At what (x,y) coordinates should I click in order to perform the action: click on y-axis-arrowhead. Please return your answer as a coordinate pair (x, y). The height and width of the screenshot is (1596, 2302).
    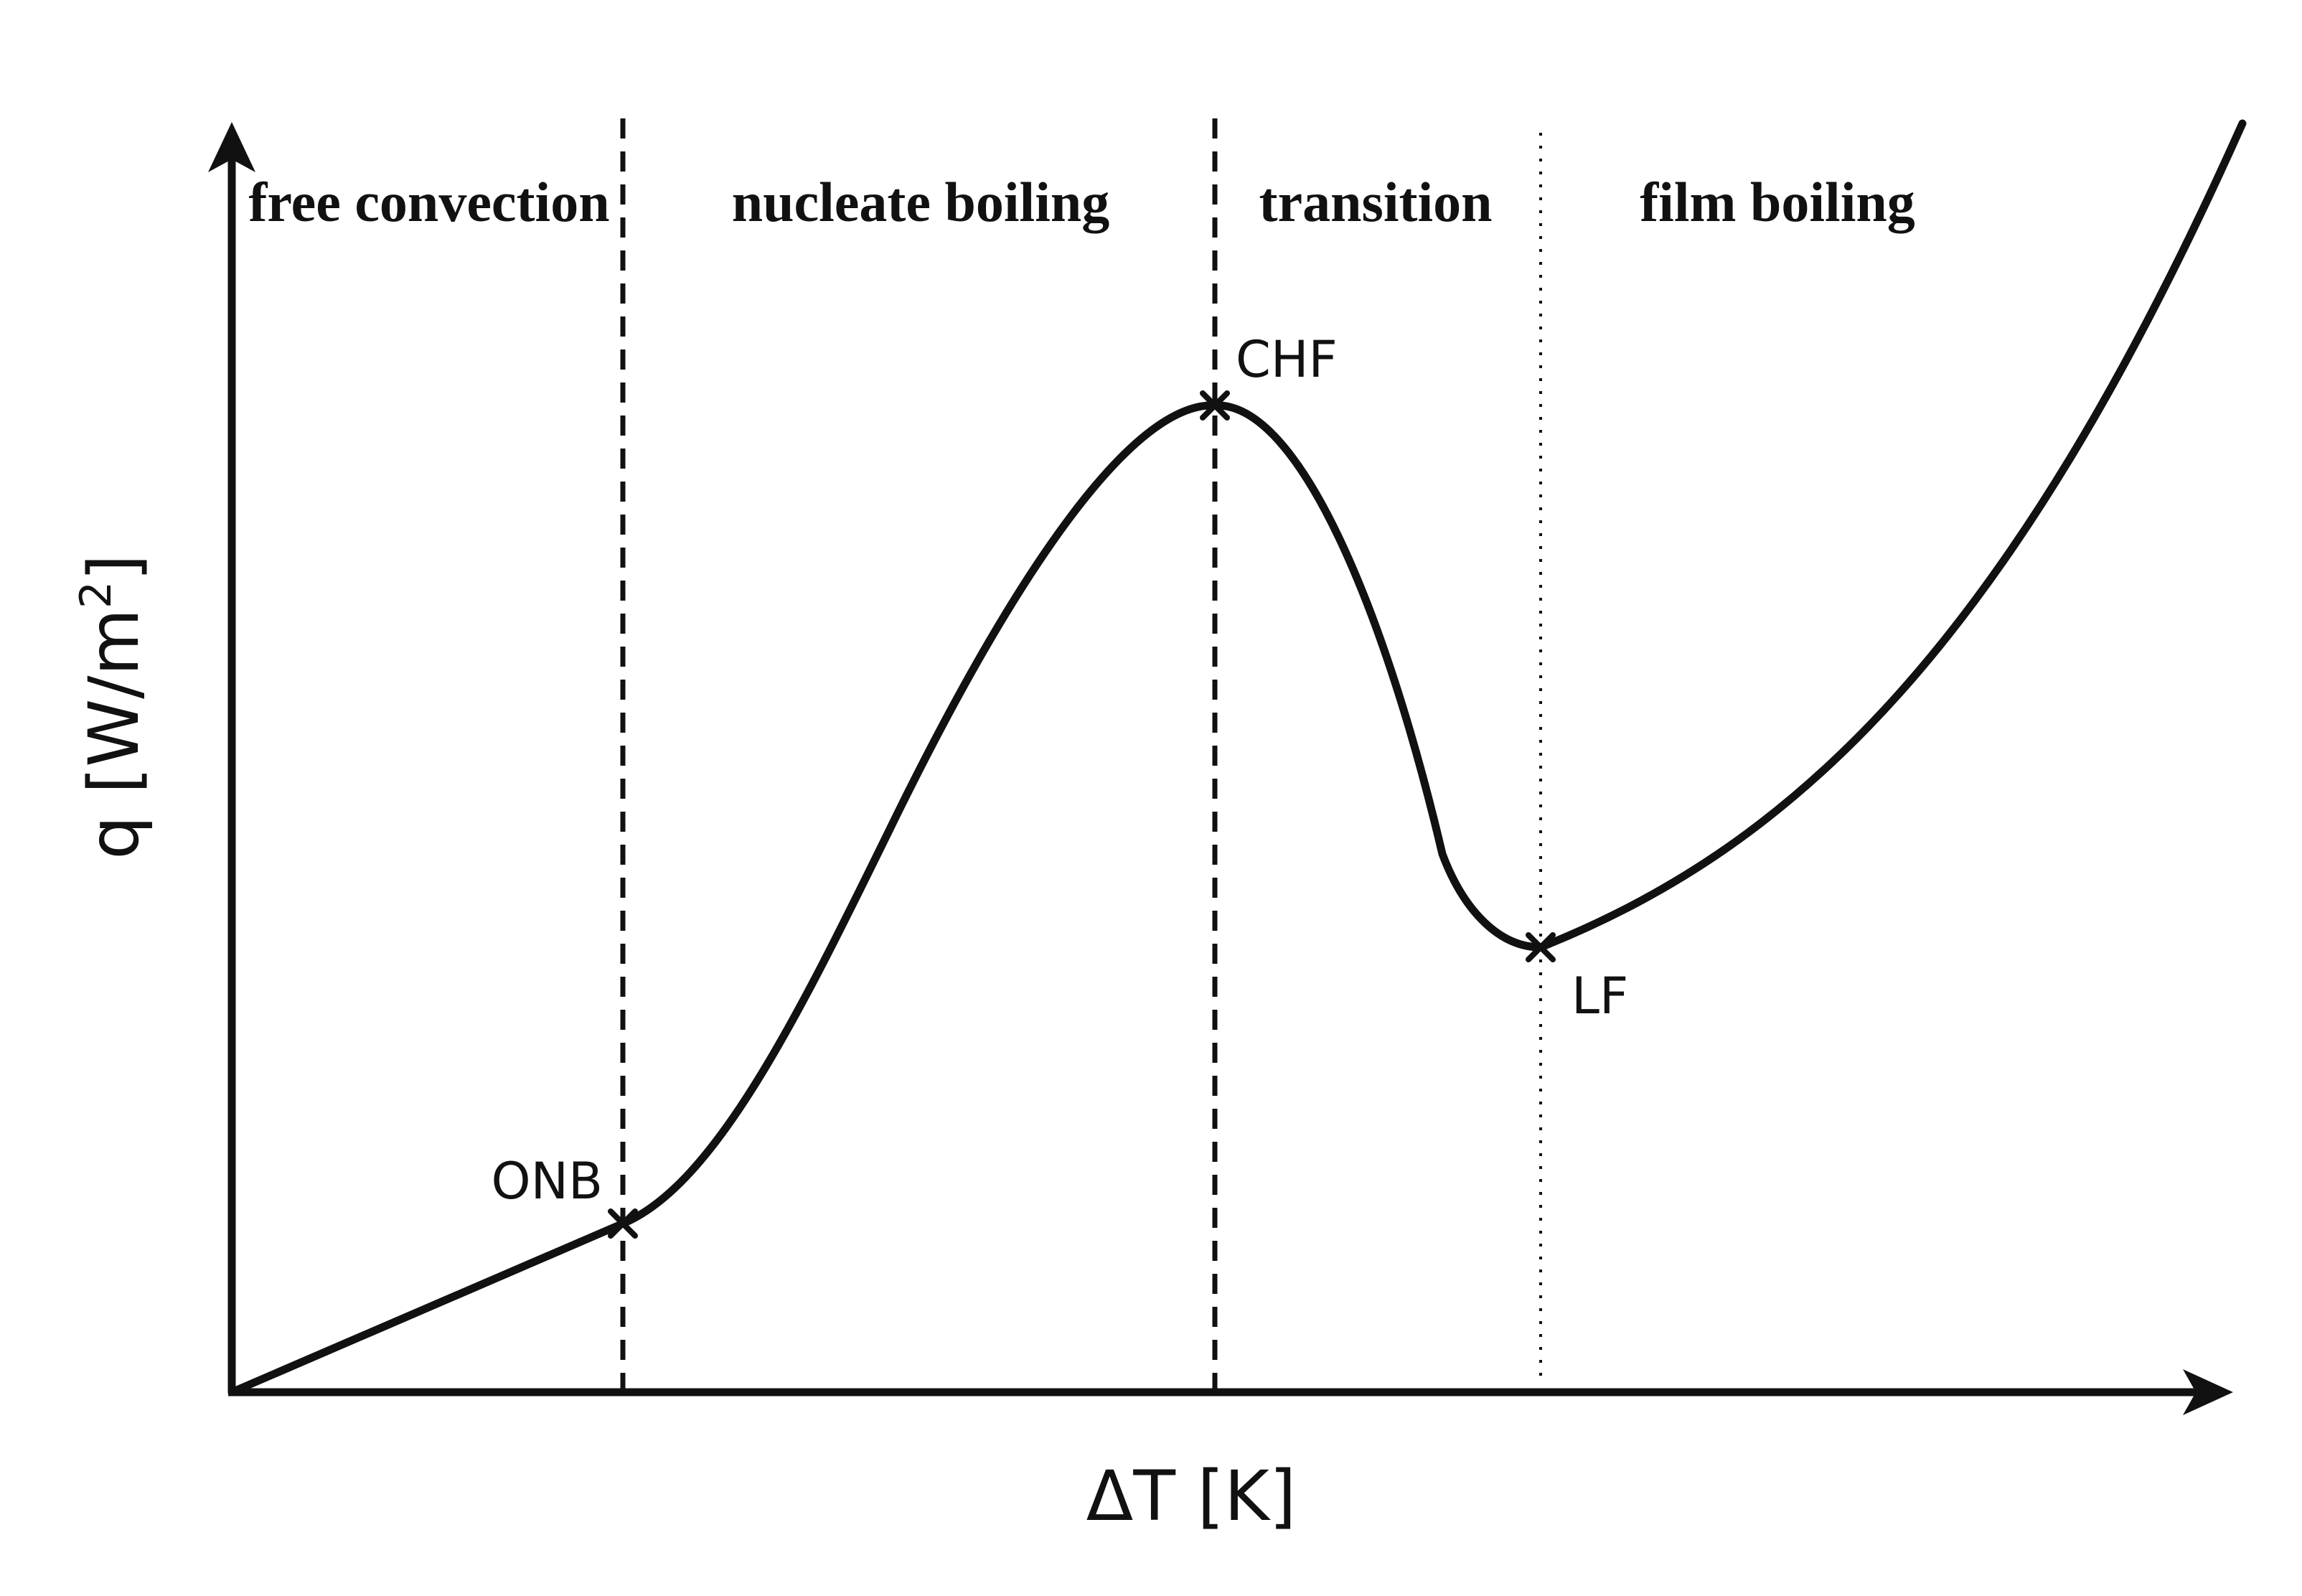
    Looking at the image, I should click on (231, 147).